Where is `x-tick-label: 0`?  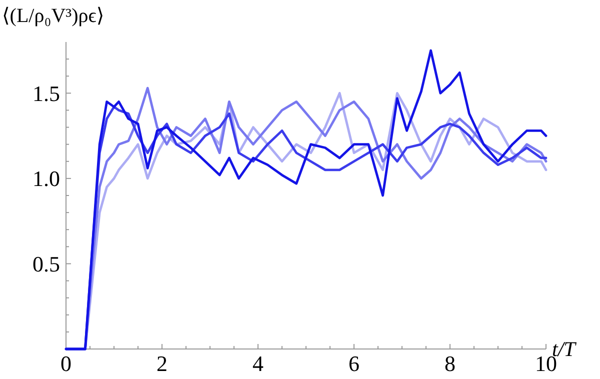
x-tick-label: 0 is located at coordinates (66, 363).